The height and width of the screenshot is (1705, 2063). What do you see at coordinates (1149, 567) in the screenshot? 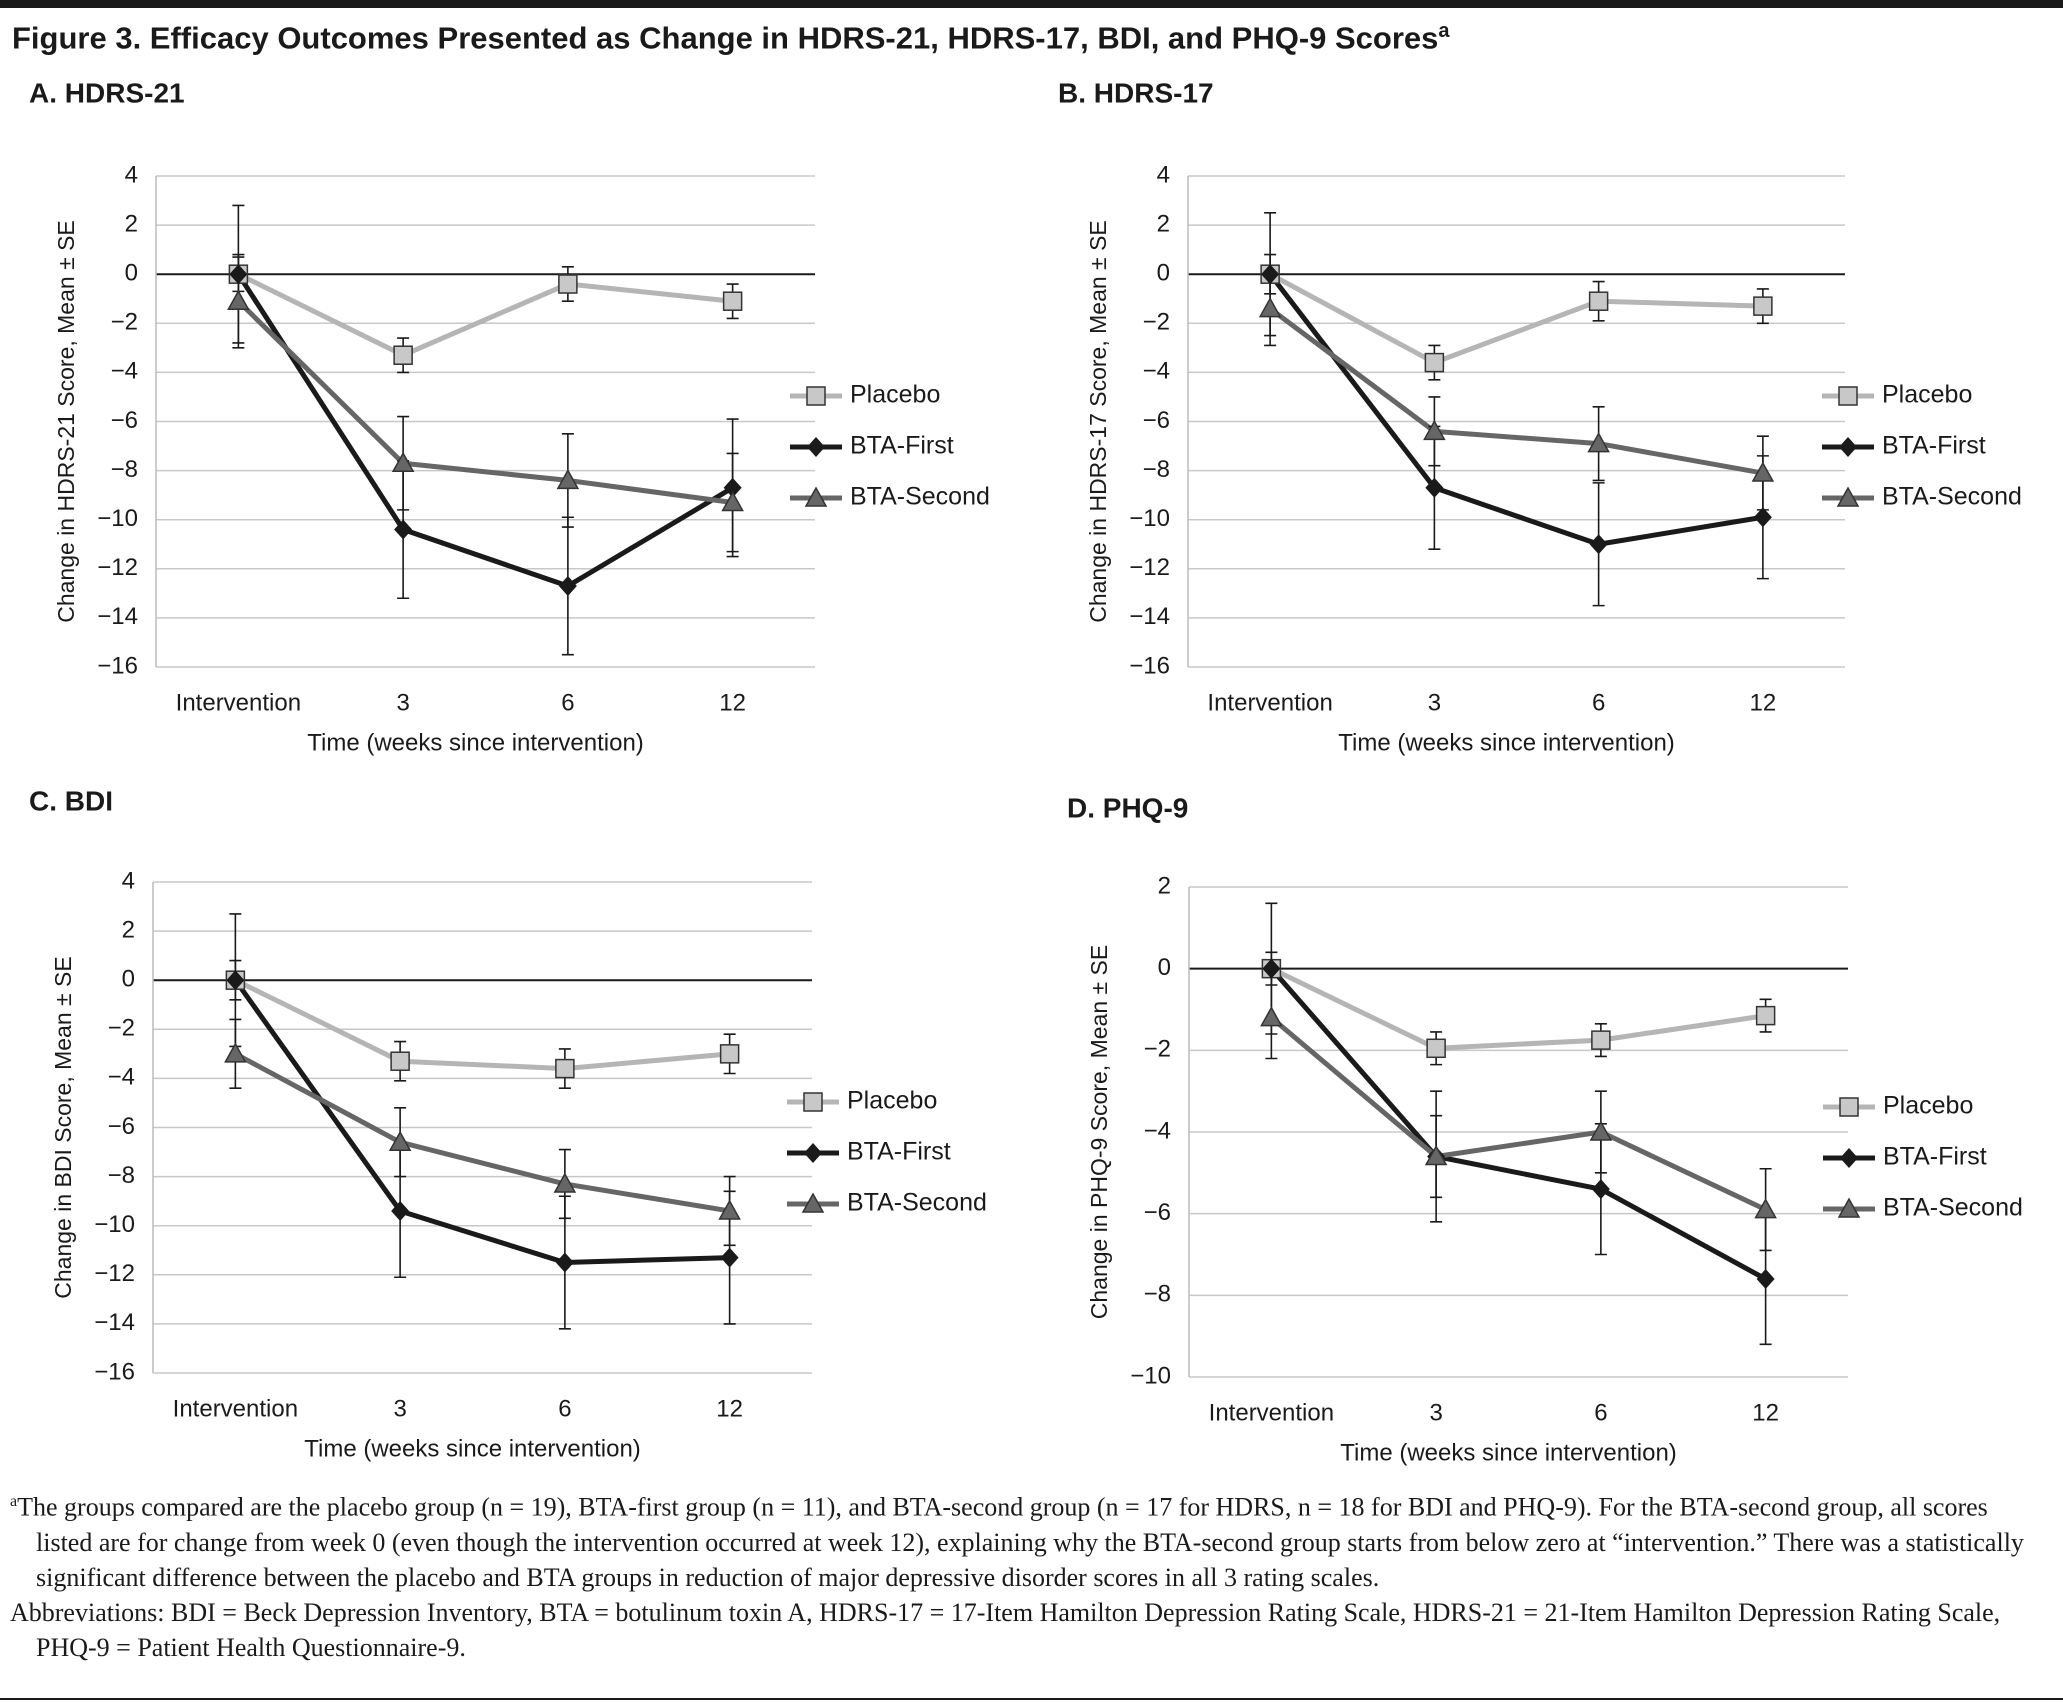
I see `y-tick-label: −12` at bounding box center [1149, 567].